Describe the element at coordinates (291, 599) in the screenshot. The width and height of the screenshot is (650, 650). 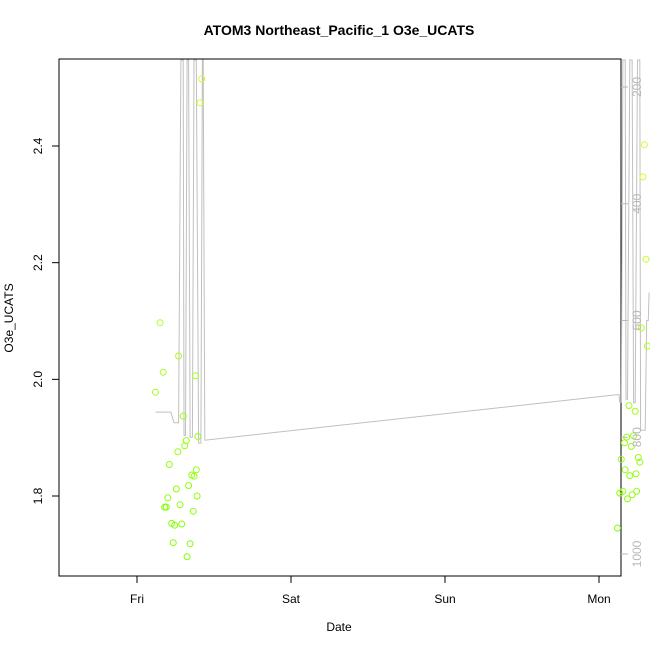
I see `x-tick-label: Sat` at that location.